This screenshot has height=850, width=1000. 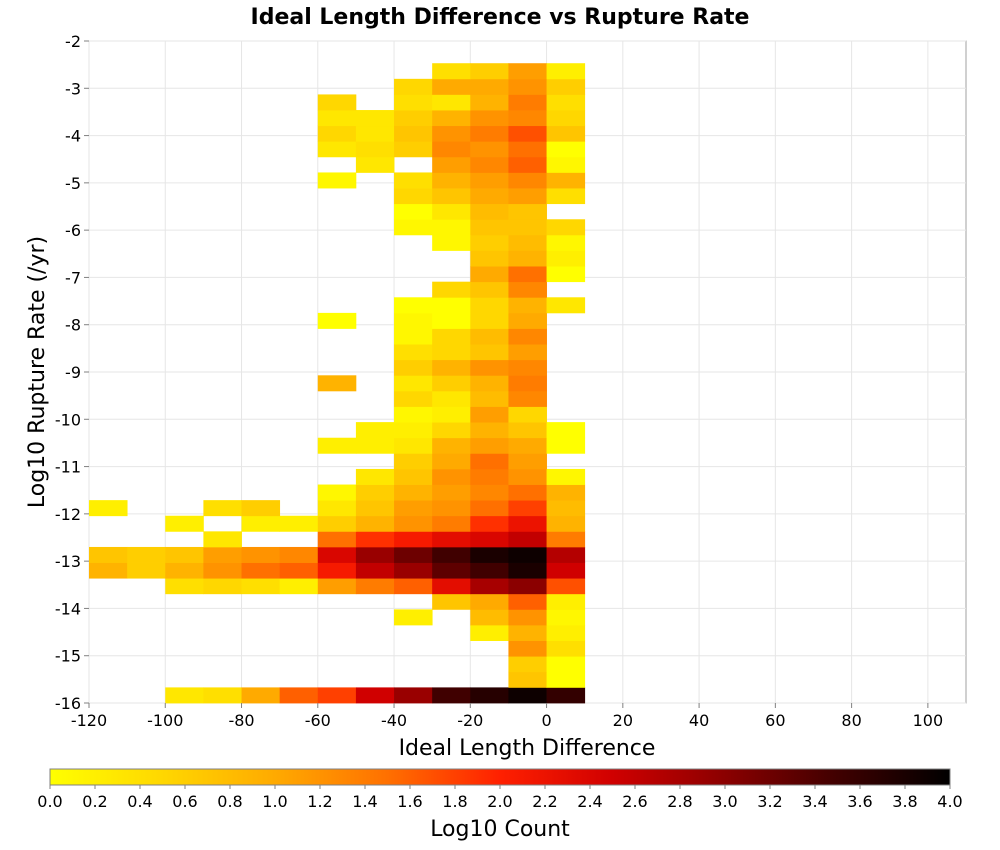 What do you see at coordinates (454, 801) in the screenshot?
I see `colorbar-tick-label: 1.8` at bounding box center [454, 801].